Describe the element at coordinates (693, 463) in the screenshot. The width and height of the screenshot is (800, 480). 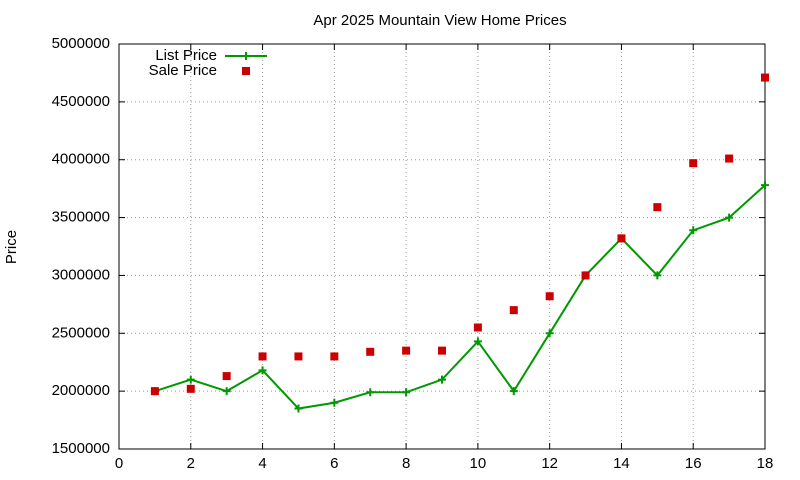
I see `x-tick-label: 16` at that location.